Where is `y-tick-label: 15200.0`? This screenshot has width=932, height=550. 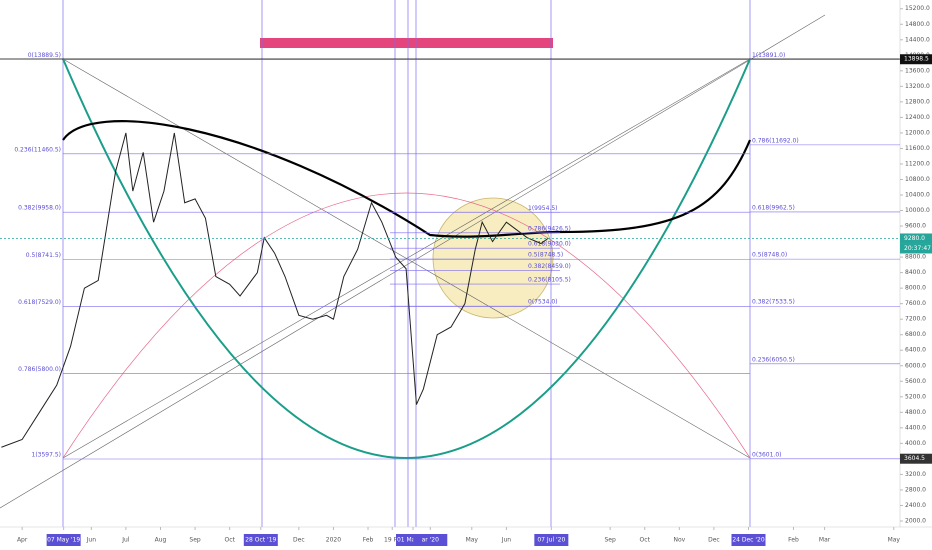
y-tick-label: 15200.0 is located at coordinates (917, 8).